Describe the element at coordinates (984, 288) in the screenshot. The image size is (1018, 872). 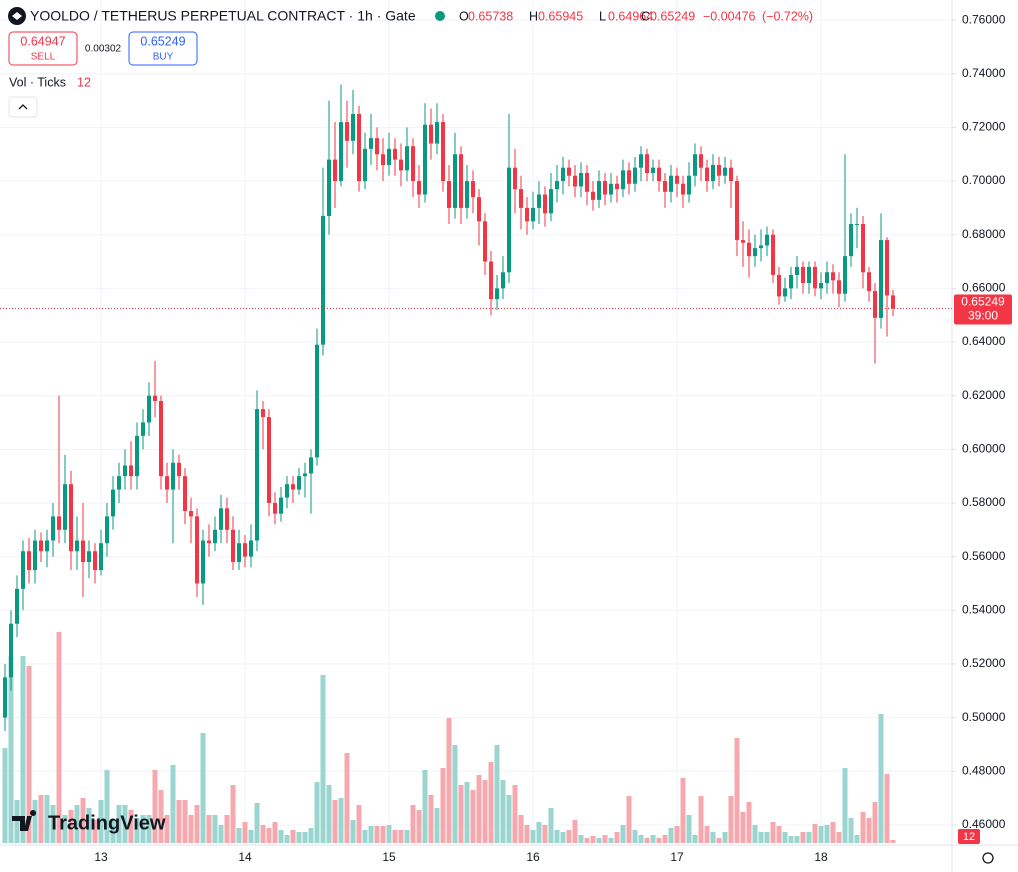
I see `y-tick-label: 0.66000` at that location.